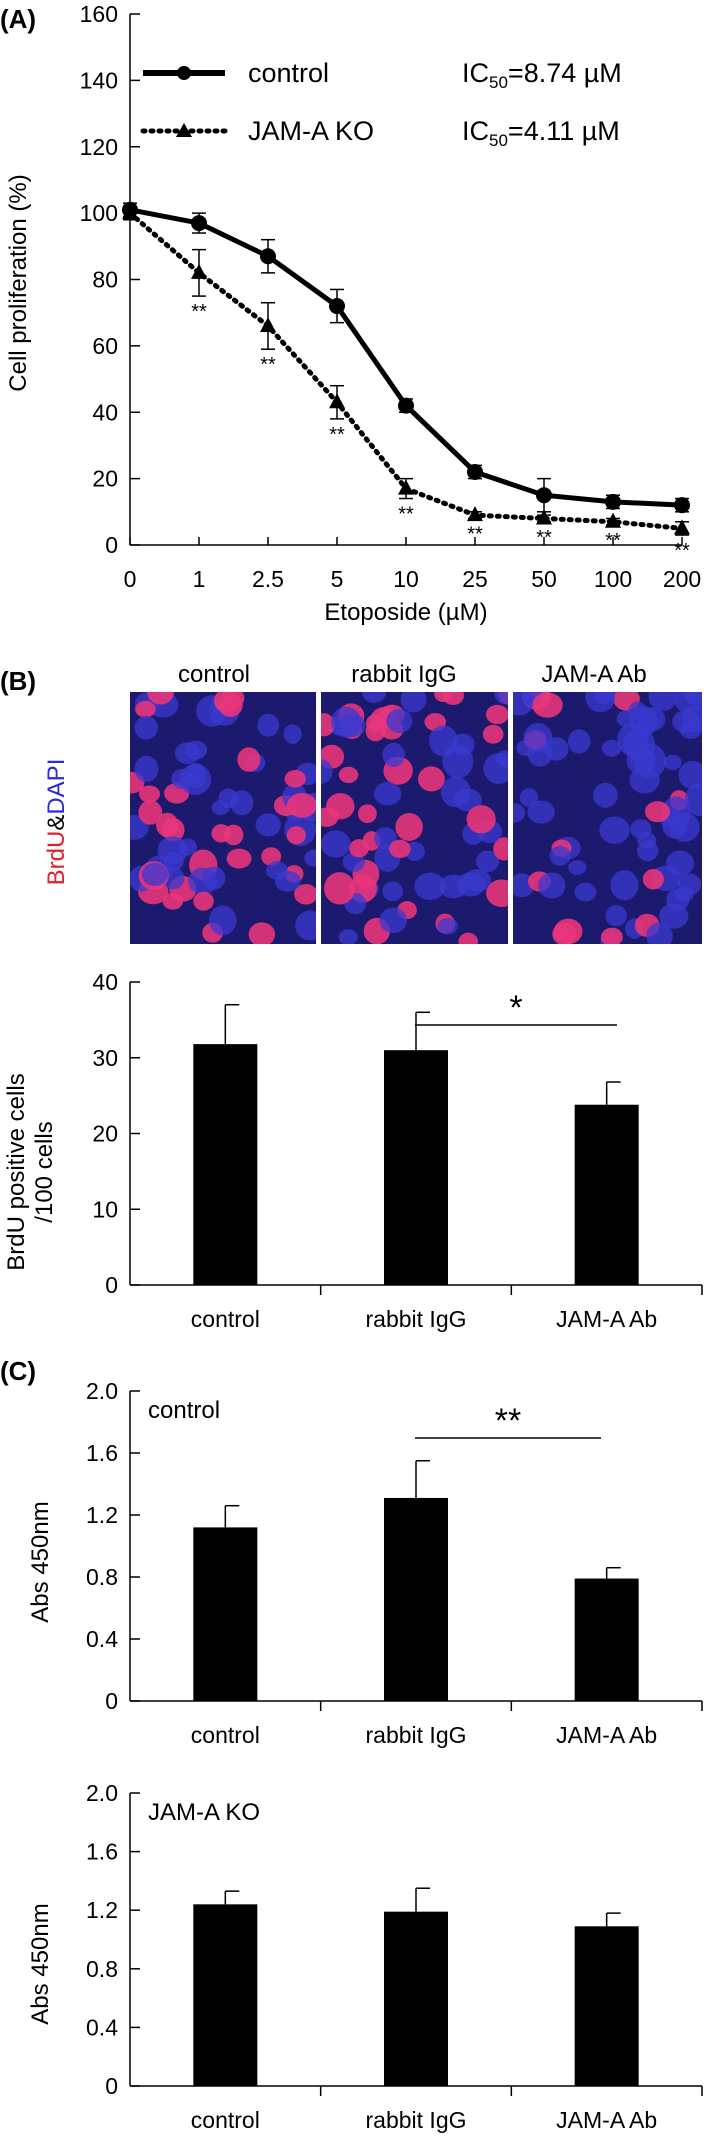 The image size is (709, 2143). I want to click on y-tick-label: 1.2, so click(102, 1910).